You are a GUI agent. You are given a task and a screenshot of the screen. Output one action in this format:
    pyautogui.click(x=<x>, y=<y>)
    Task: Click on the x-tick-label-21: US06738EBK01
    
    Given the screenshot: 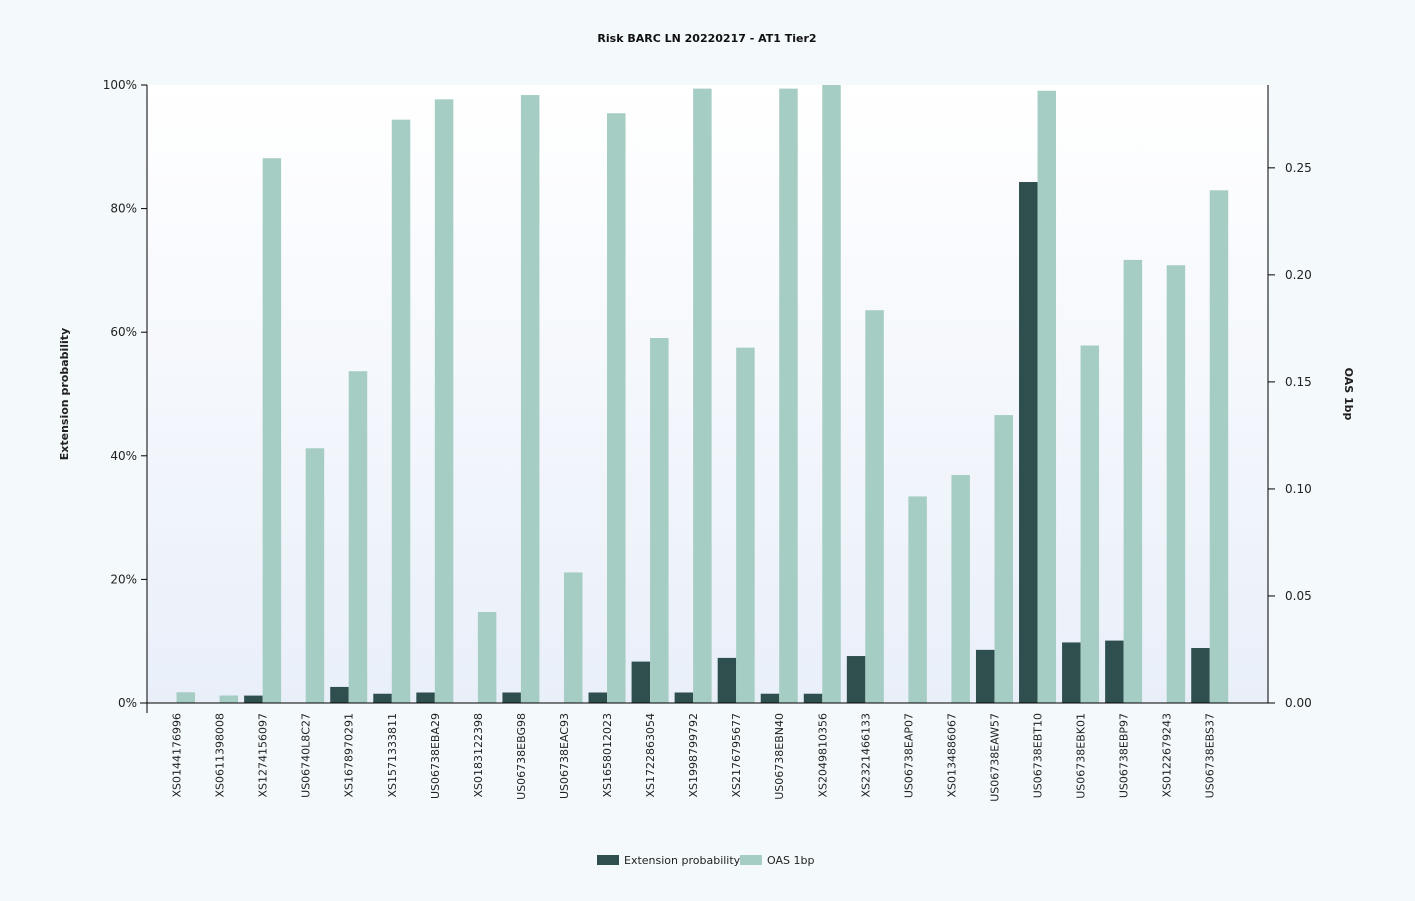 What is the action you would take?
    pyautogui.click(x=1081, y=756)
    